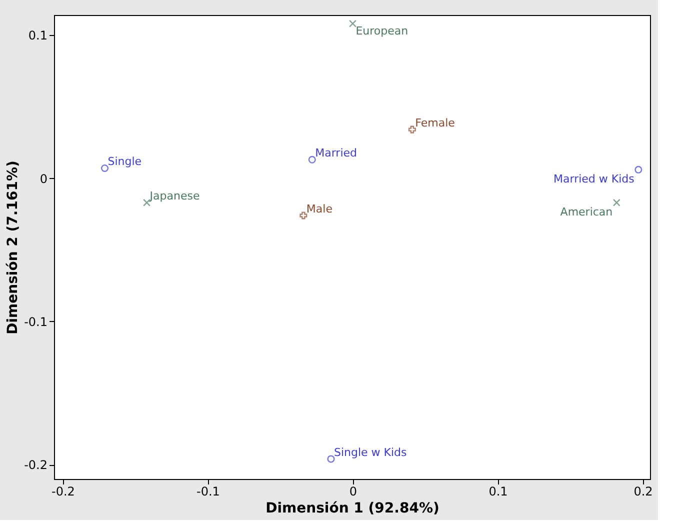 Image resolution: width=689 pixels, height=531 pixels. I want to click on data-label: European, so click(382, 31).